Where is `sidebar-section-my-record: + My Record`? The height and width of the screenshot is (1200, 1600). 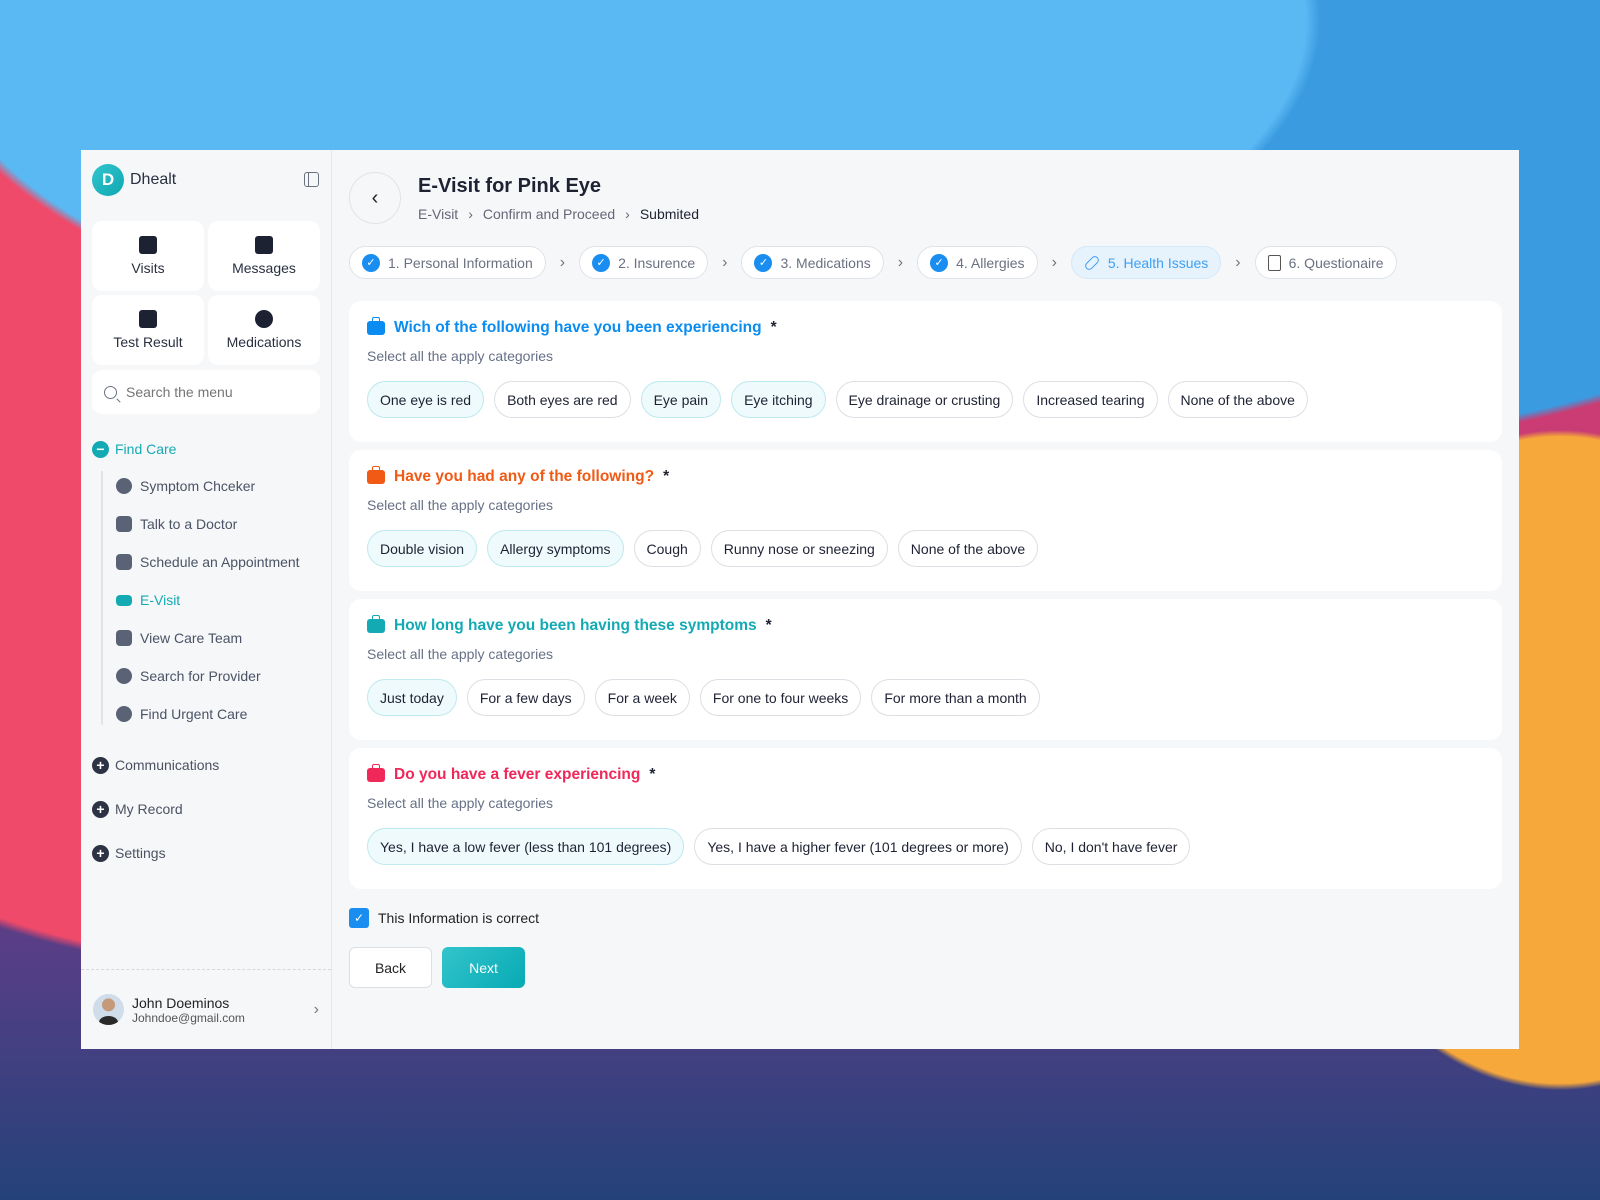
sidebar-section-my-record: + My Record is located at coordinates (206, 809).